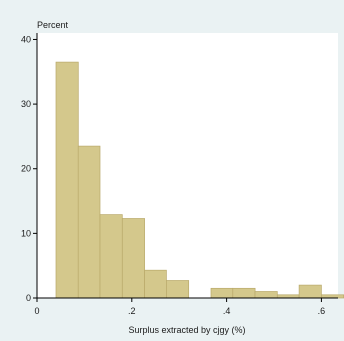 The width and height of the screenshot is (344, 341). Describe the element at coordinates (28, 298) in the screenshot. I see `y-tick-label: 0` at that location.